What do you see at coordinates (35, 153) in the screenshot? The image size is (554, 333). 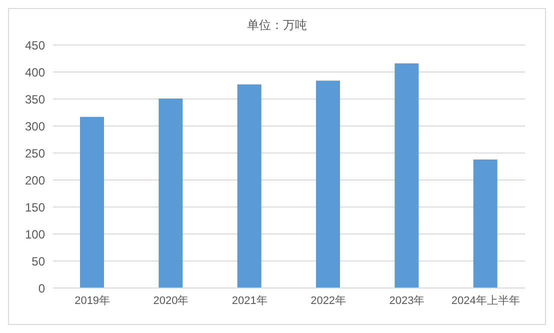 I see `y-tick-label: 250` at bounding box center [35, 153].